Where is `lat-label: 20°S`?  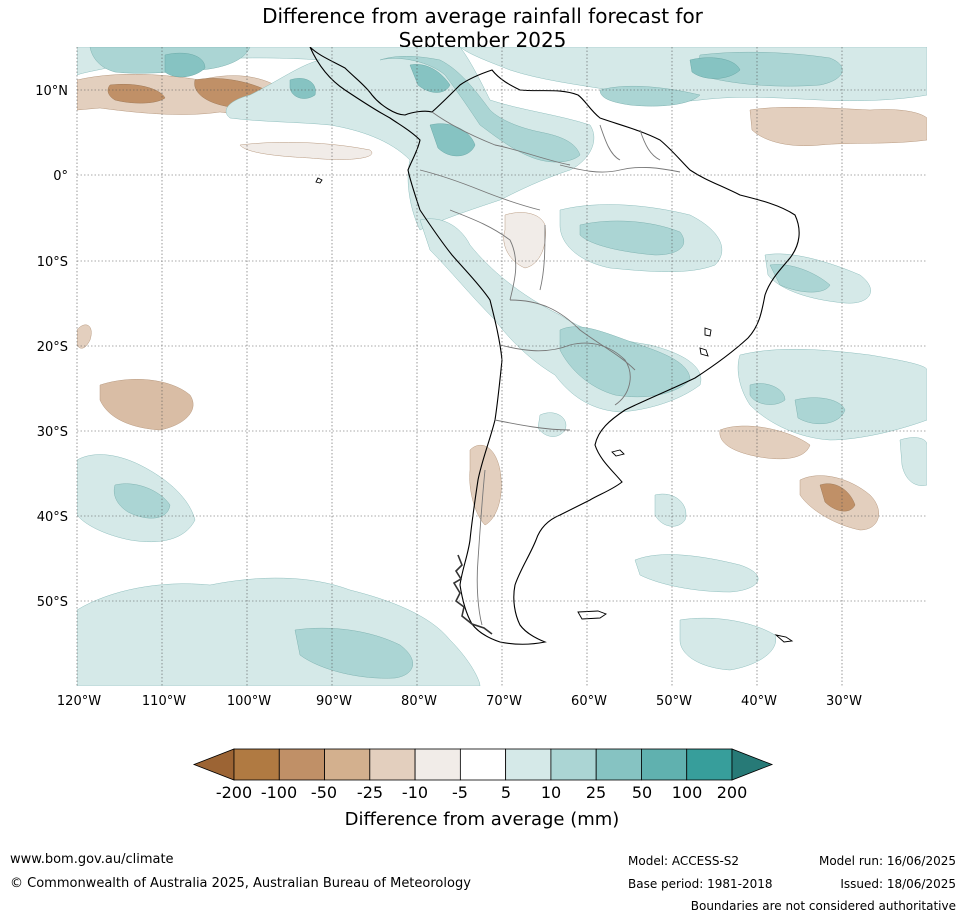
lat-label: 20°S is located at coordinates (52, 347).